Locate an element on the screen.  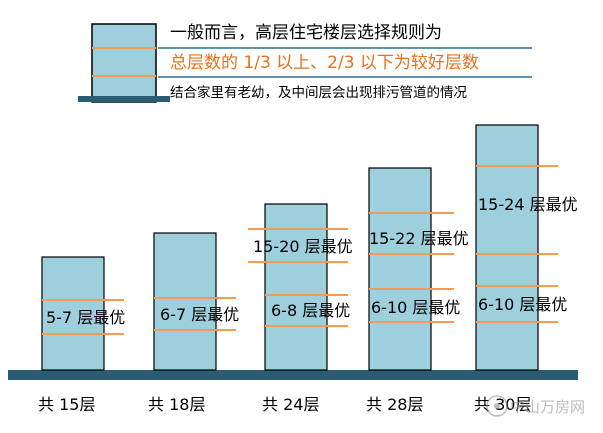
building-15: 5-7 层最优 共 15层 is located at coordinates (81, 335).